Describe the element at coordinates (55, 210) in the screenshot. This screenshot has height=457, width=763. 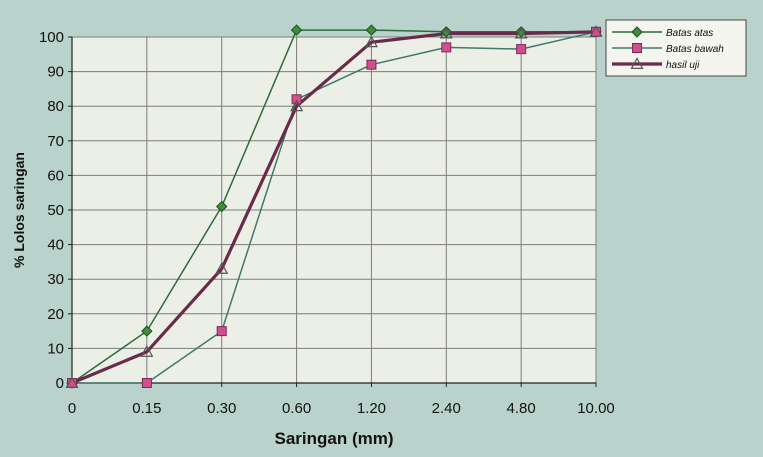
I see `y-tick-label: 50` at that location.